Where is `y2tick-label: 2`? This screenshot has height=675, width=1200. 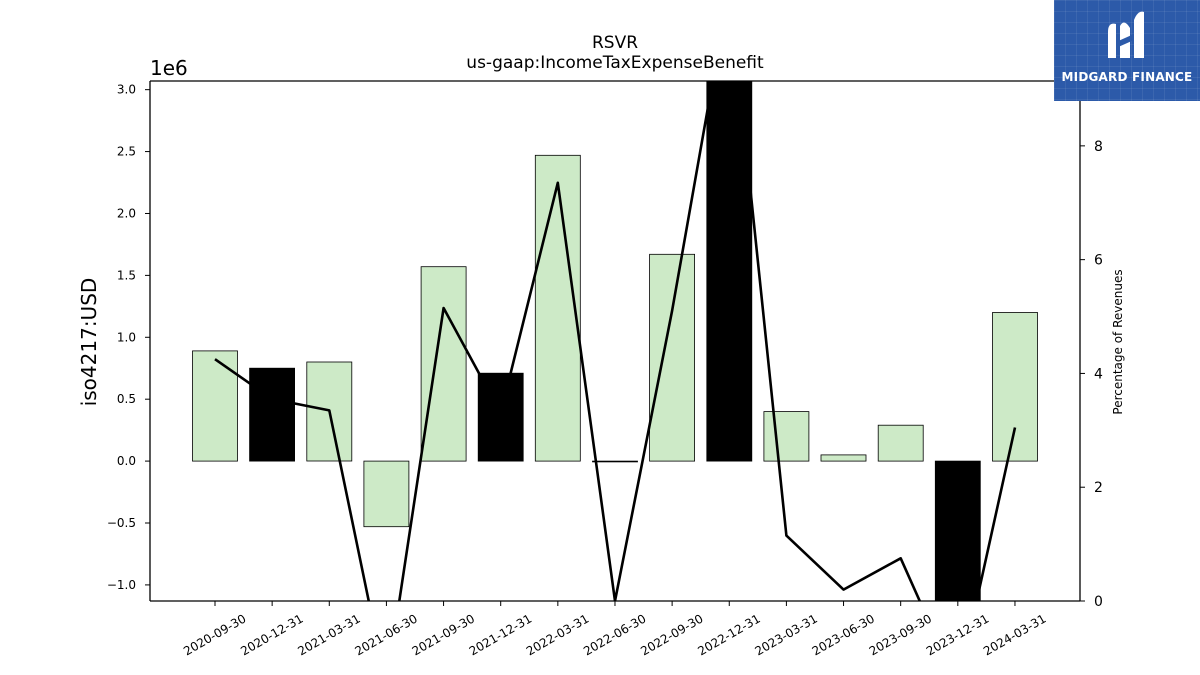 y2tick-label: 2 is located at coordinates (1098, 488).